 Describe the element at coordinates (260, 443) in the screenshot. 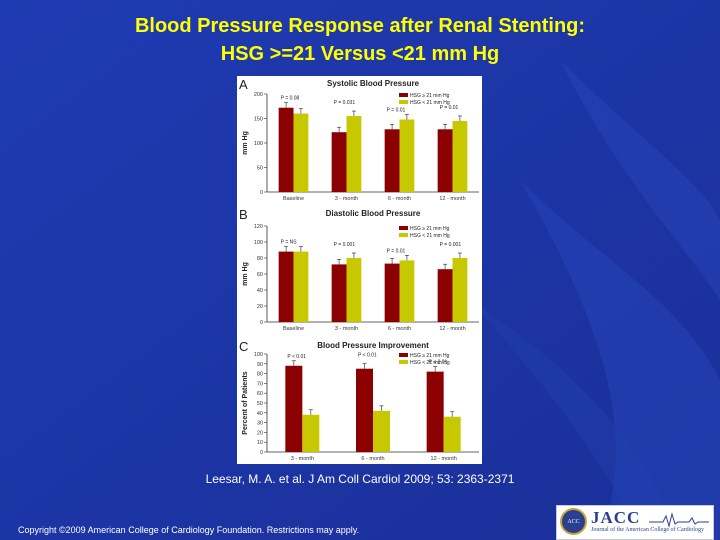

I see `chart-c-ytick-label: 10` at that location.